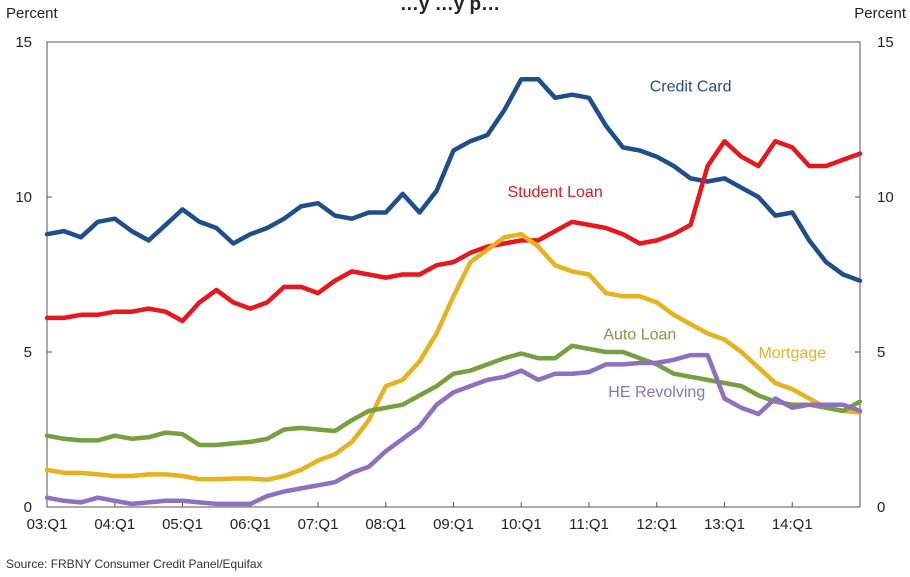  Describe the element at coordinates (691, 87) in the screenshot. I see `series-label-credit-card: Credit Card` at that location.